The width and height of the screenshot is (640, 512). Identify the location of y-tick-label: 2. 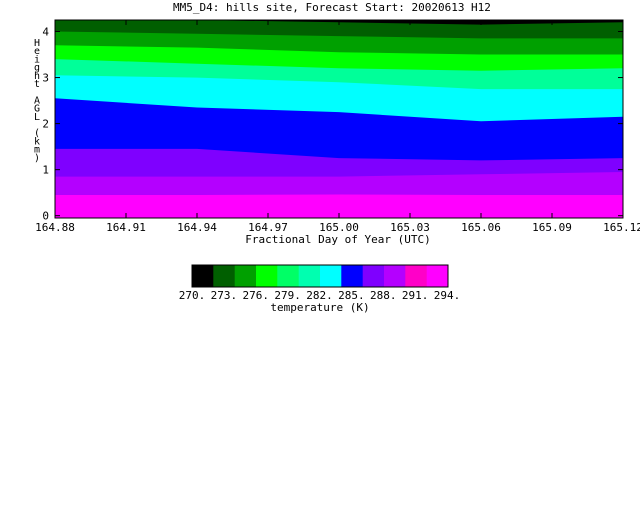
(45, 124).